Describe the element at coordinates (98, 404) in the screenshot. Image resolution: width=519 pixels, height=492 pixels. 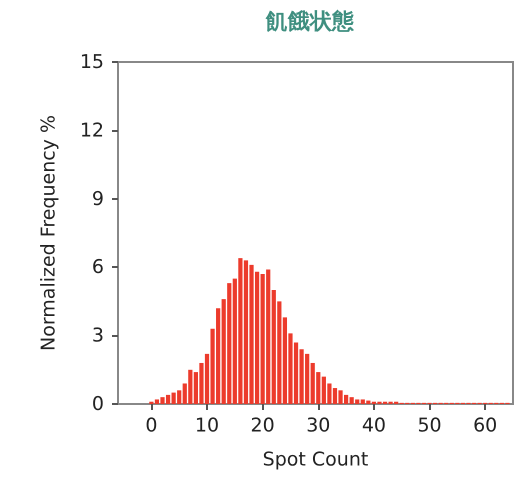
I see `y-tick-label: 0` at that location.